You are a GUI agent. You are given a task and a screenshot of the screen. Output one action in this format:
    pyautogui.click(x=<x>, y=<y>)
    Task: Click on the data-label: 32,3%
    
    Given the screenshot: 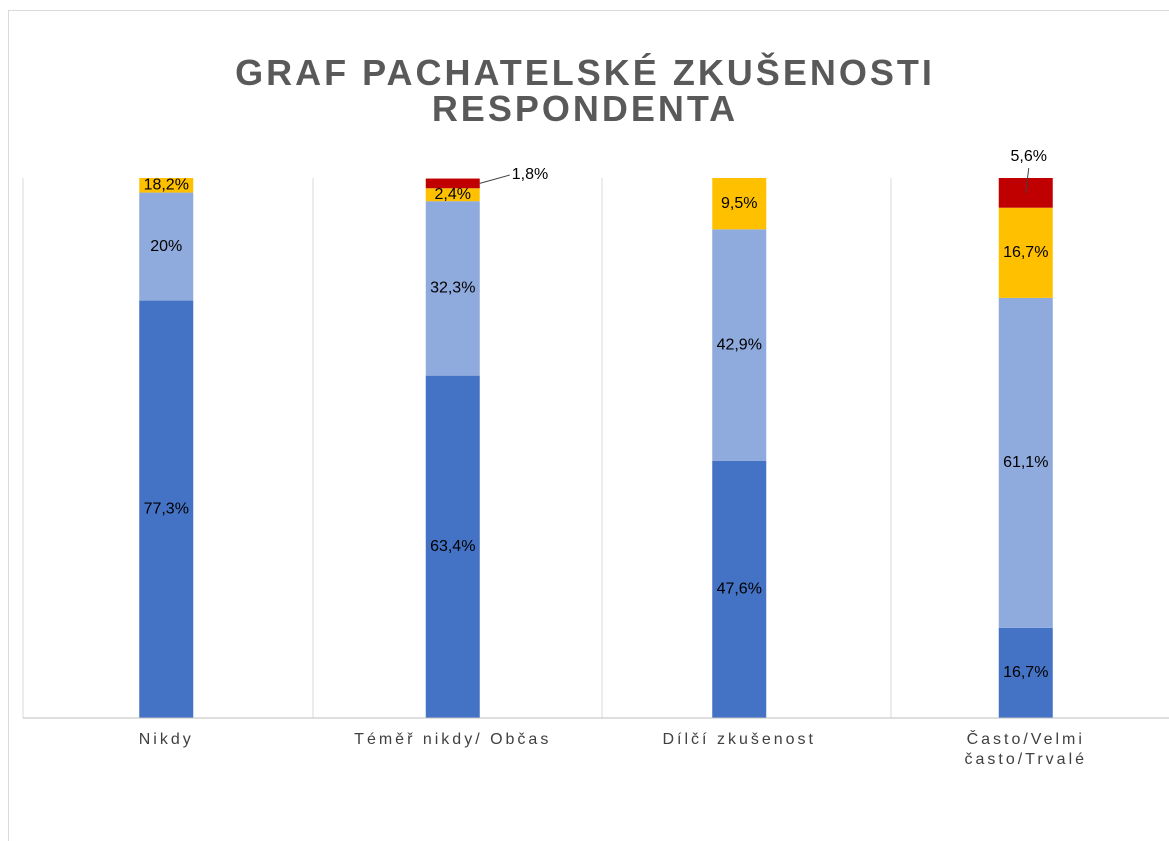 What is the action you would take?
    pyautogui.click(x=452, y=288)
    